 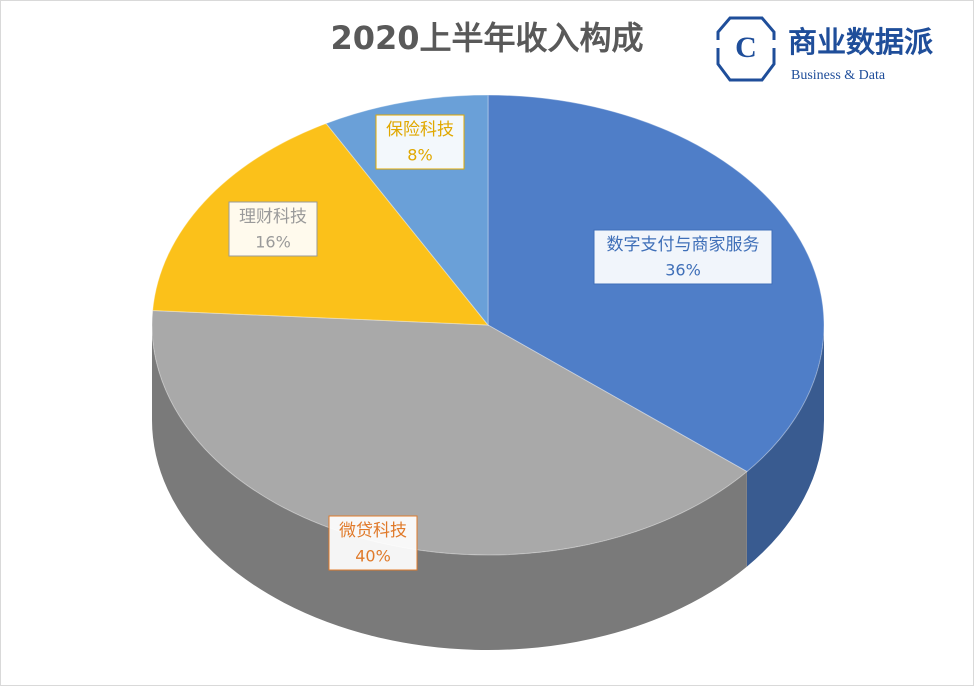 I want to click on logo-mark: C, so click(x=746, y=47).